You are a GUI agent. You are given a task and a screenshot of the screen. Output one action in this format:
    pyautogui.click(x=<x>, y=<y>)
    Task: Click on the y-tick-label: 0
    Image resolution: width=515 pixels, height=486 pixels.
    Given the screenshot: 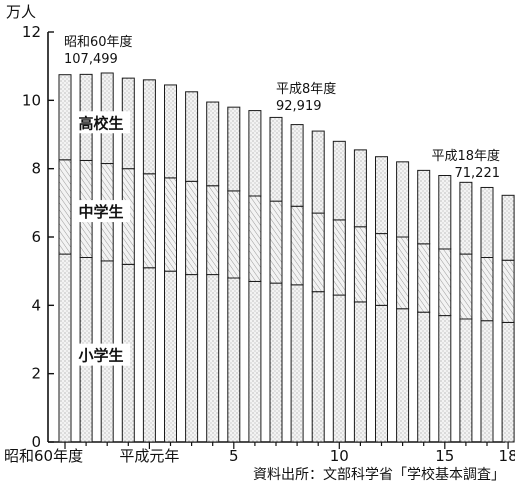 What is the action you would take?
    pyautogui.click(x=36, y=442)
    